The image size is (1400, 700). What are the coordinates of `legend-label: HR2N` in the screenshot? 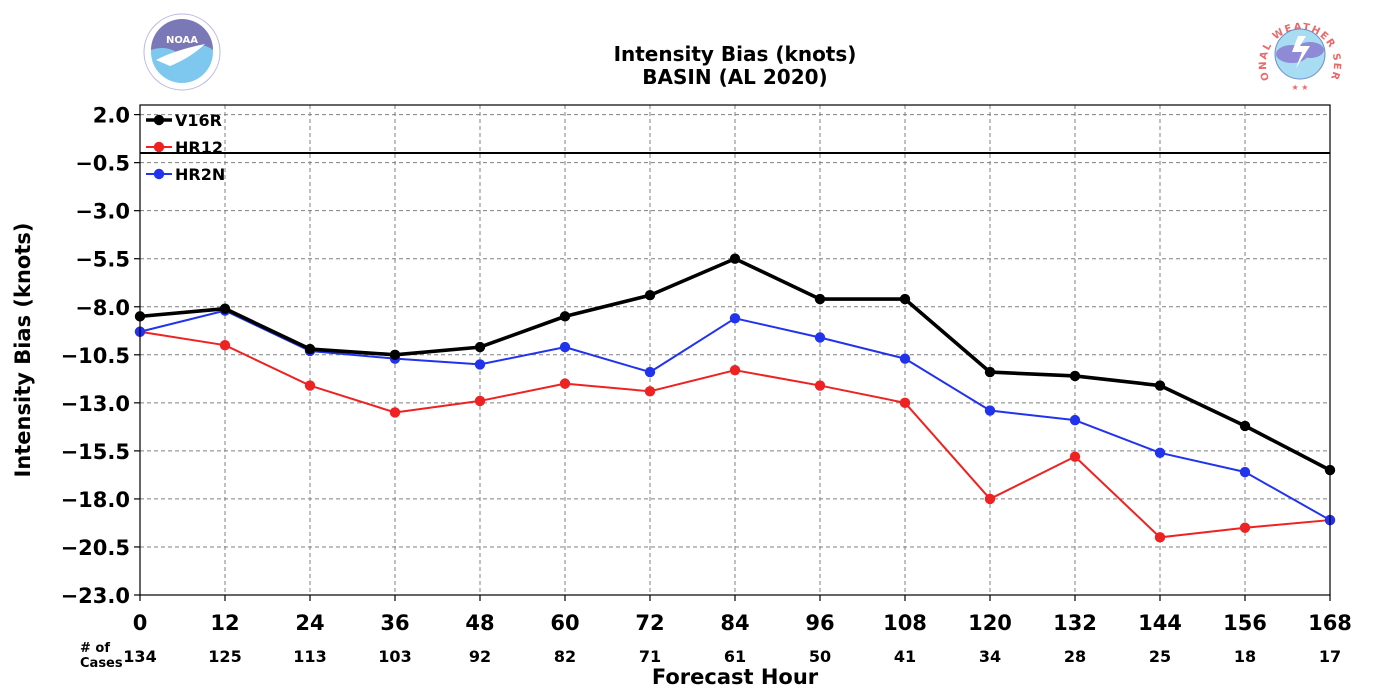 It's located at (200, 174).